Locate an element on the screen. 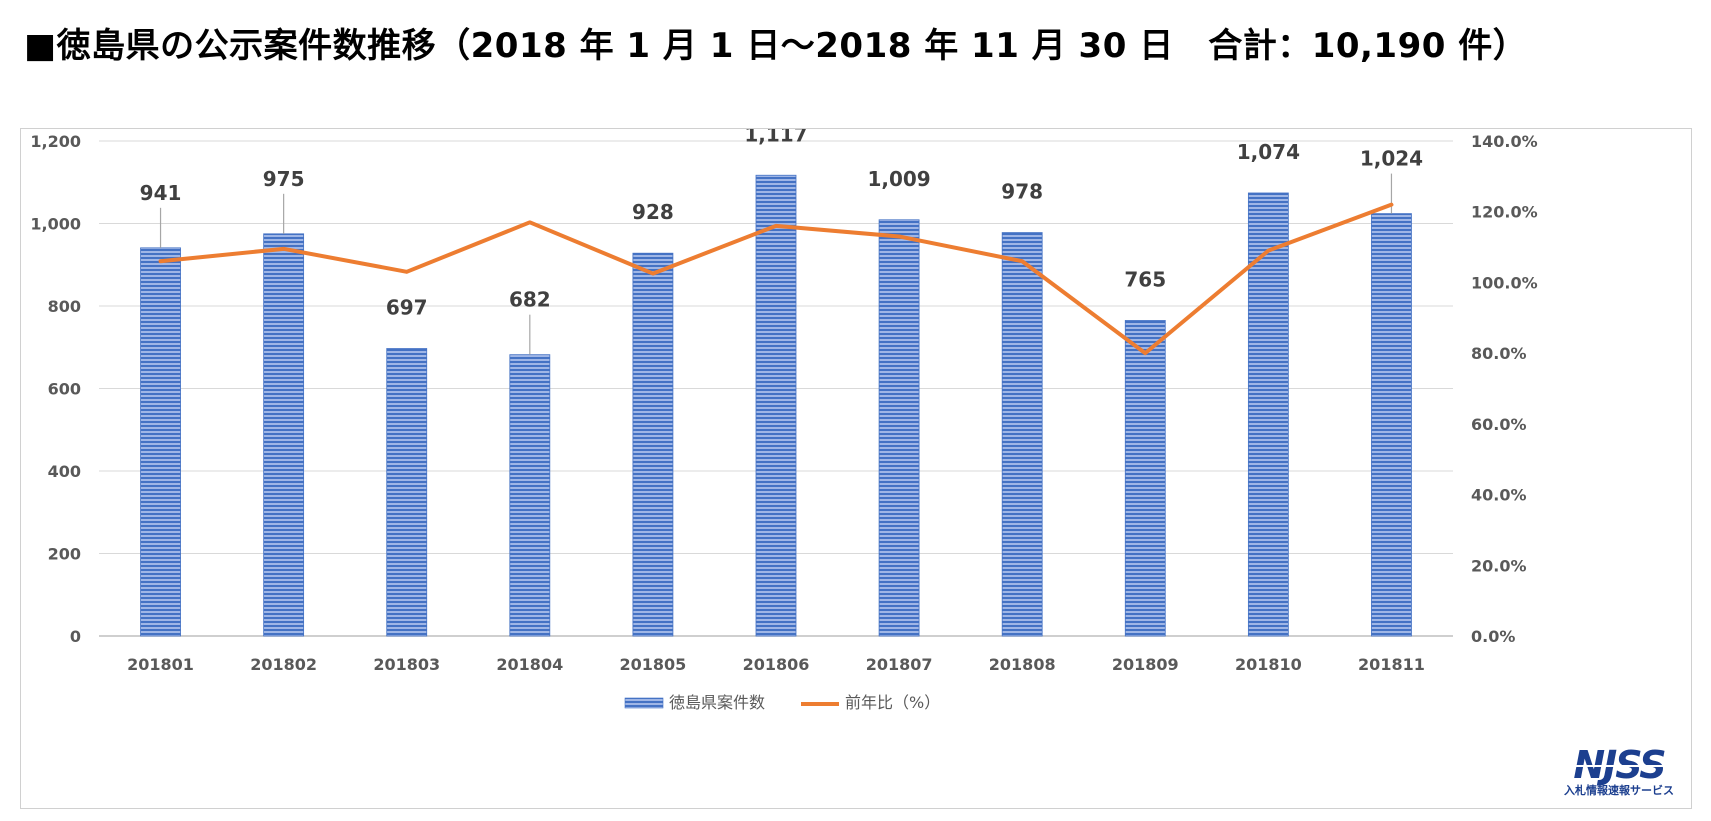 The height and width of the screenshot is (821, 1711). y-left-tick-label: 0 is located at coordinates (75, 636).